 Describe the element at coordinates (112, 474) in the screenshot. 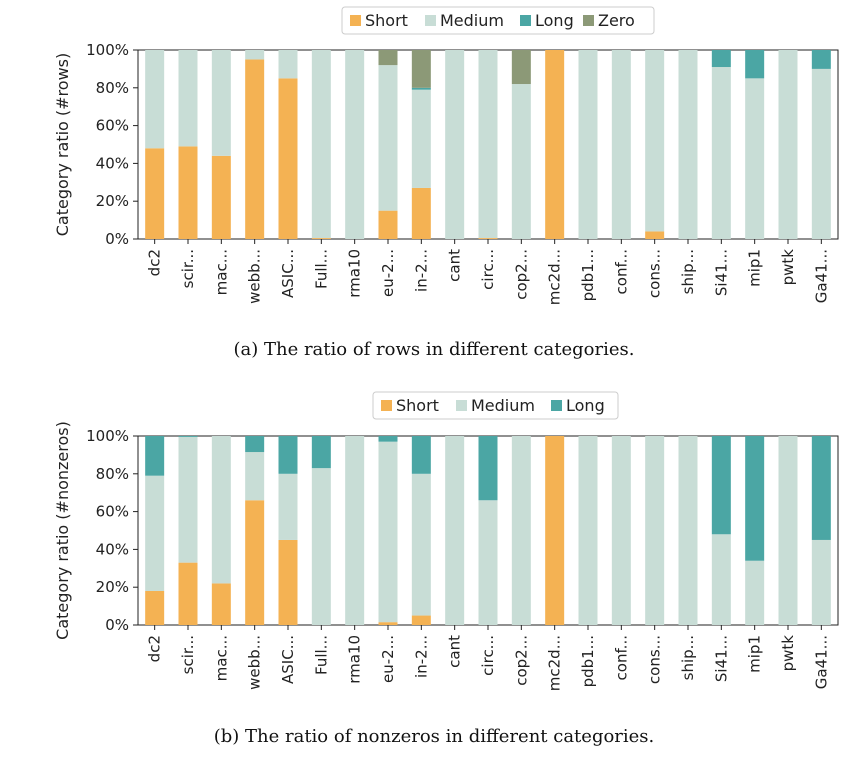

I see `y-tick-label: 80%` at that location.